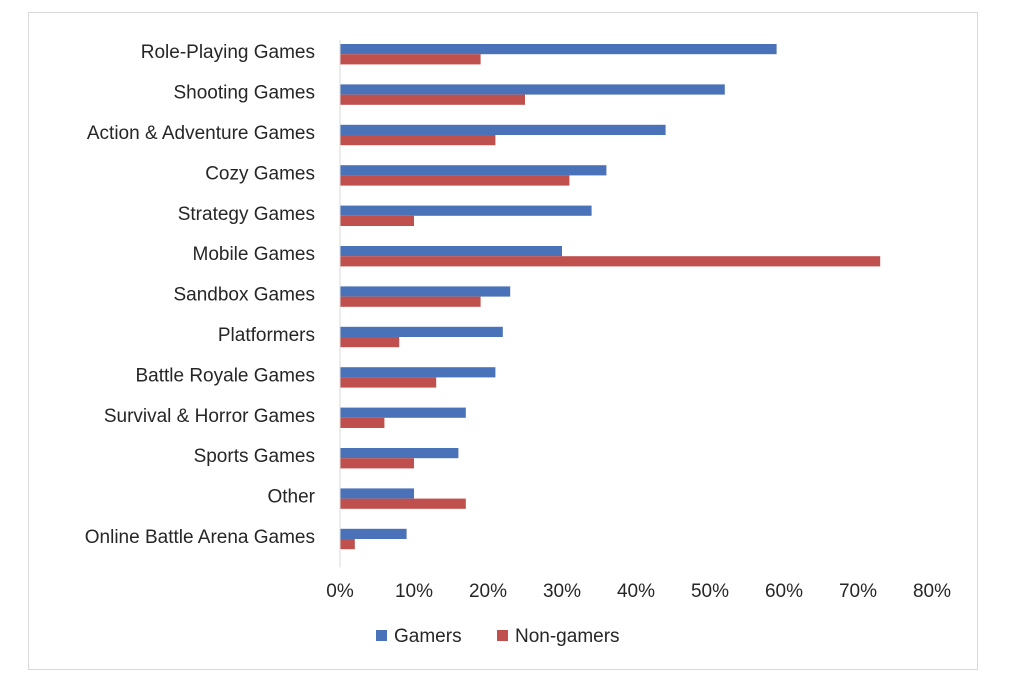 The width and height of the screenshot is (1012, 686). Describe the element at coordinates (254, 254) in the screenshot. I see `category-label-mobile-games: Mobile Games` at that location.